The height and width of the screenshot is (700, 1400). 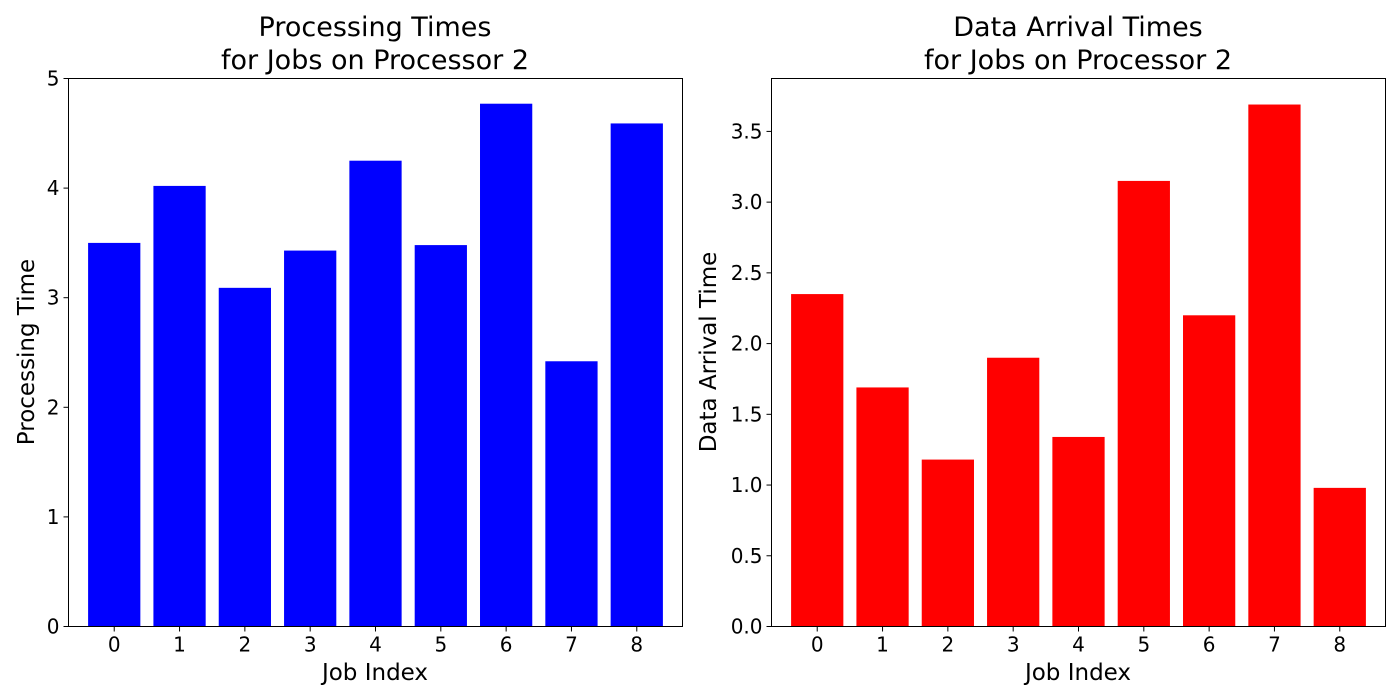 What do you see at coordinates (747, 273) in the screenshot?
I see `y-tick-label: 2.5` at bounding box center [747, 273].